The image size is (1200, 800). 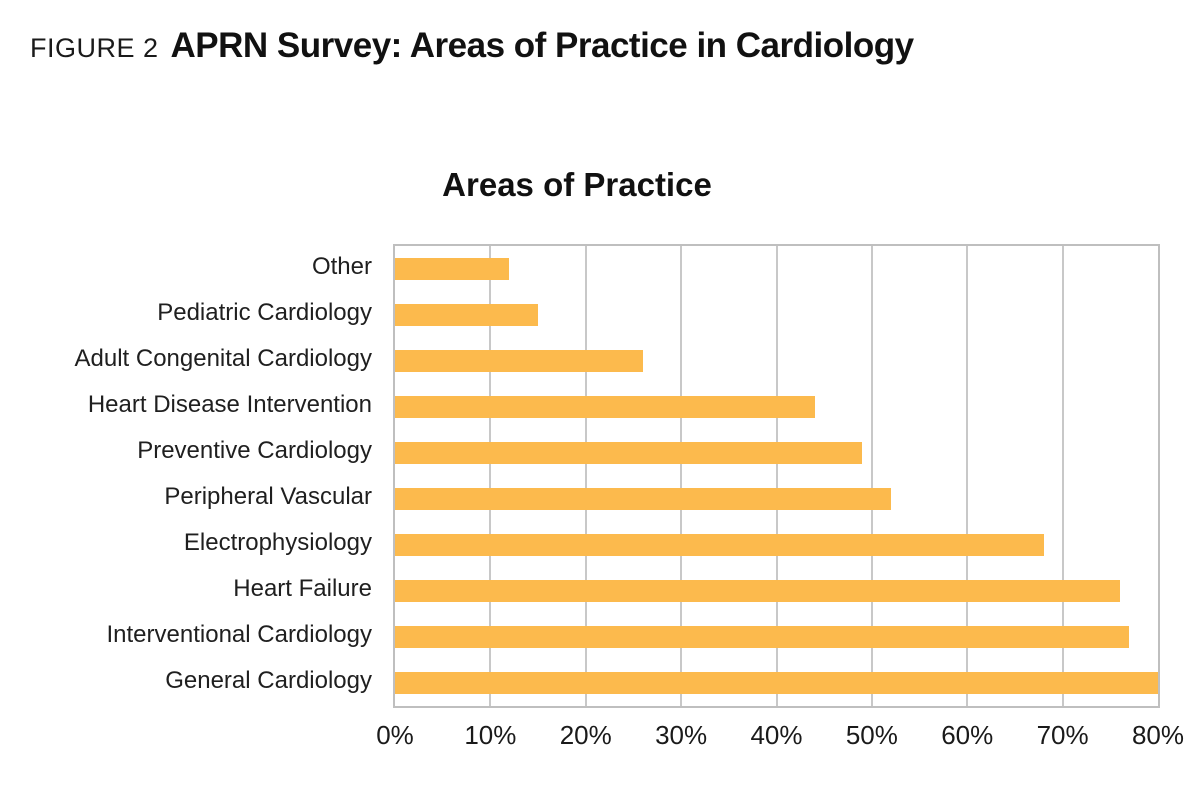 What do you see at coordinates (277, 542) in the screenshot?
I see `category-label: Electrophysiology` at bounding box center [277, 542].